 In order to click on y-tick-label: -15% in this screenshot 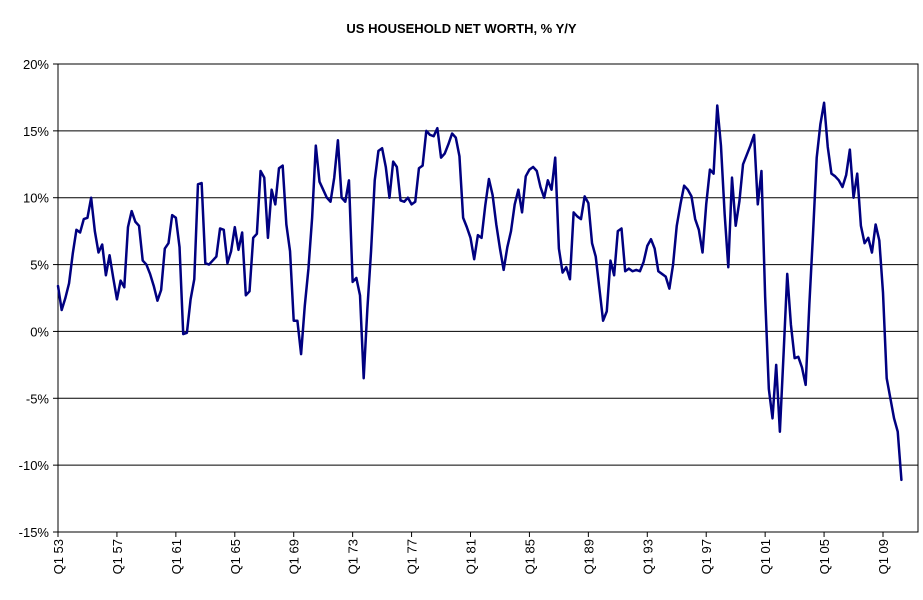, I will do `click(34, 532)`.